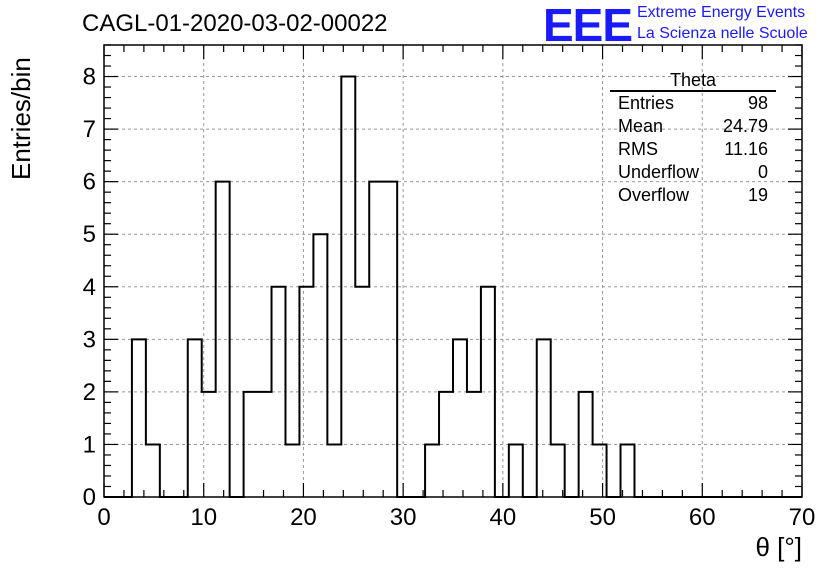  I want to click on x-tick-label: 20, so click(303, 517).